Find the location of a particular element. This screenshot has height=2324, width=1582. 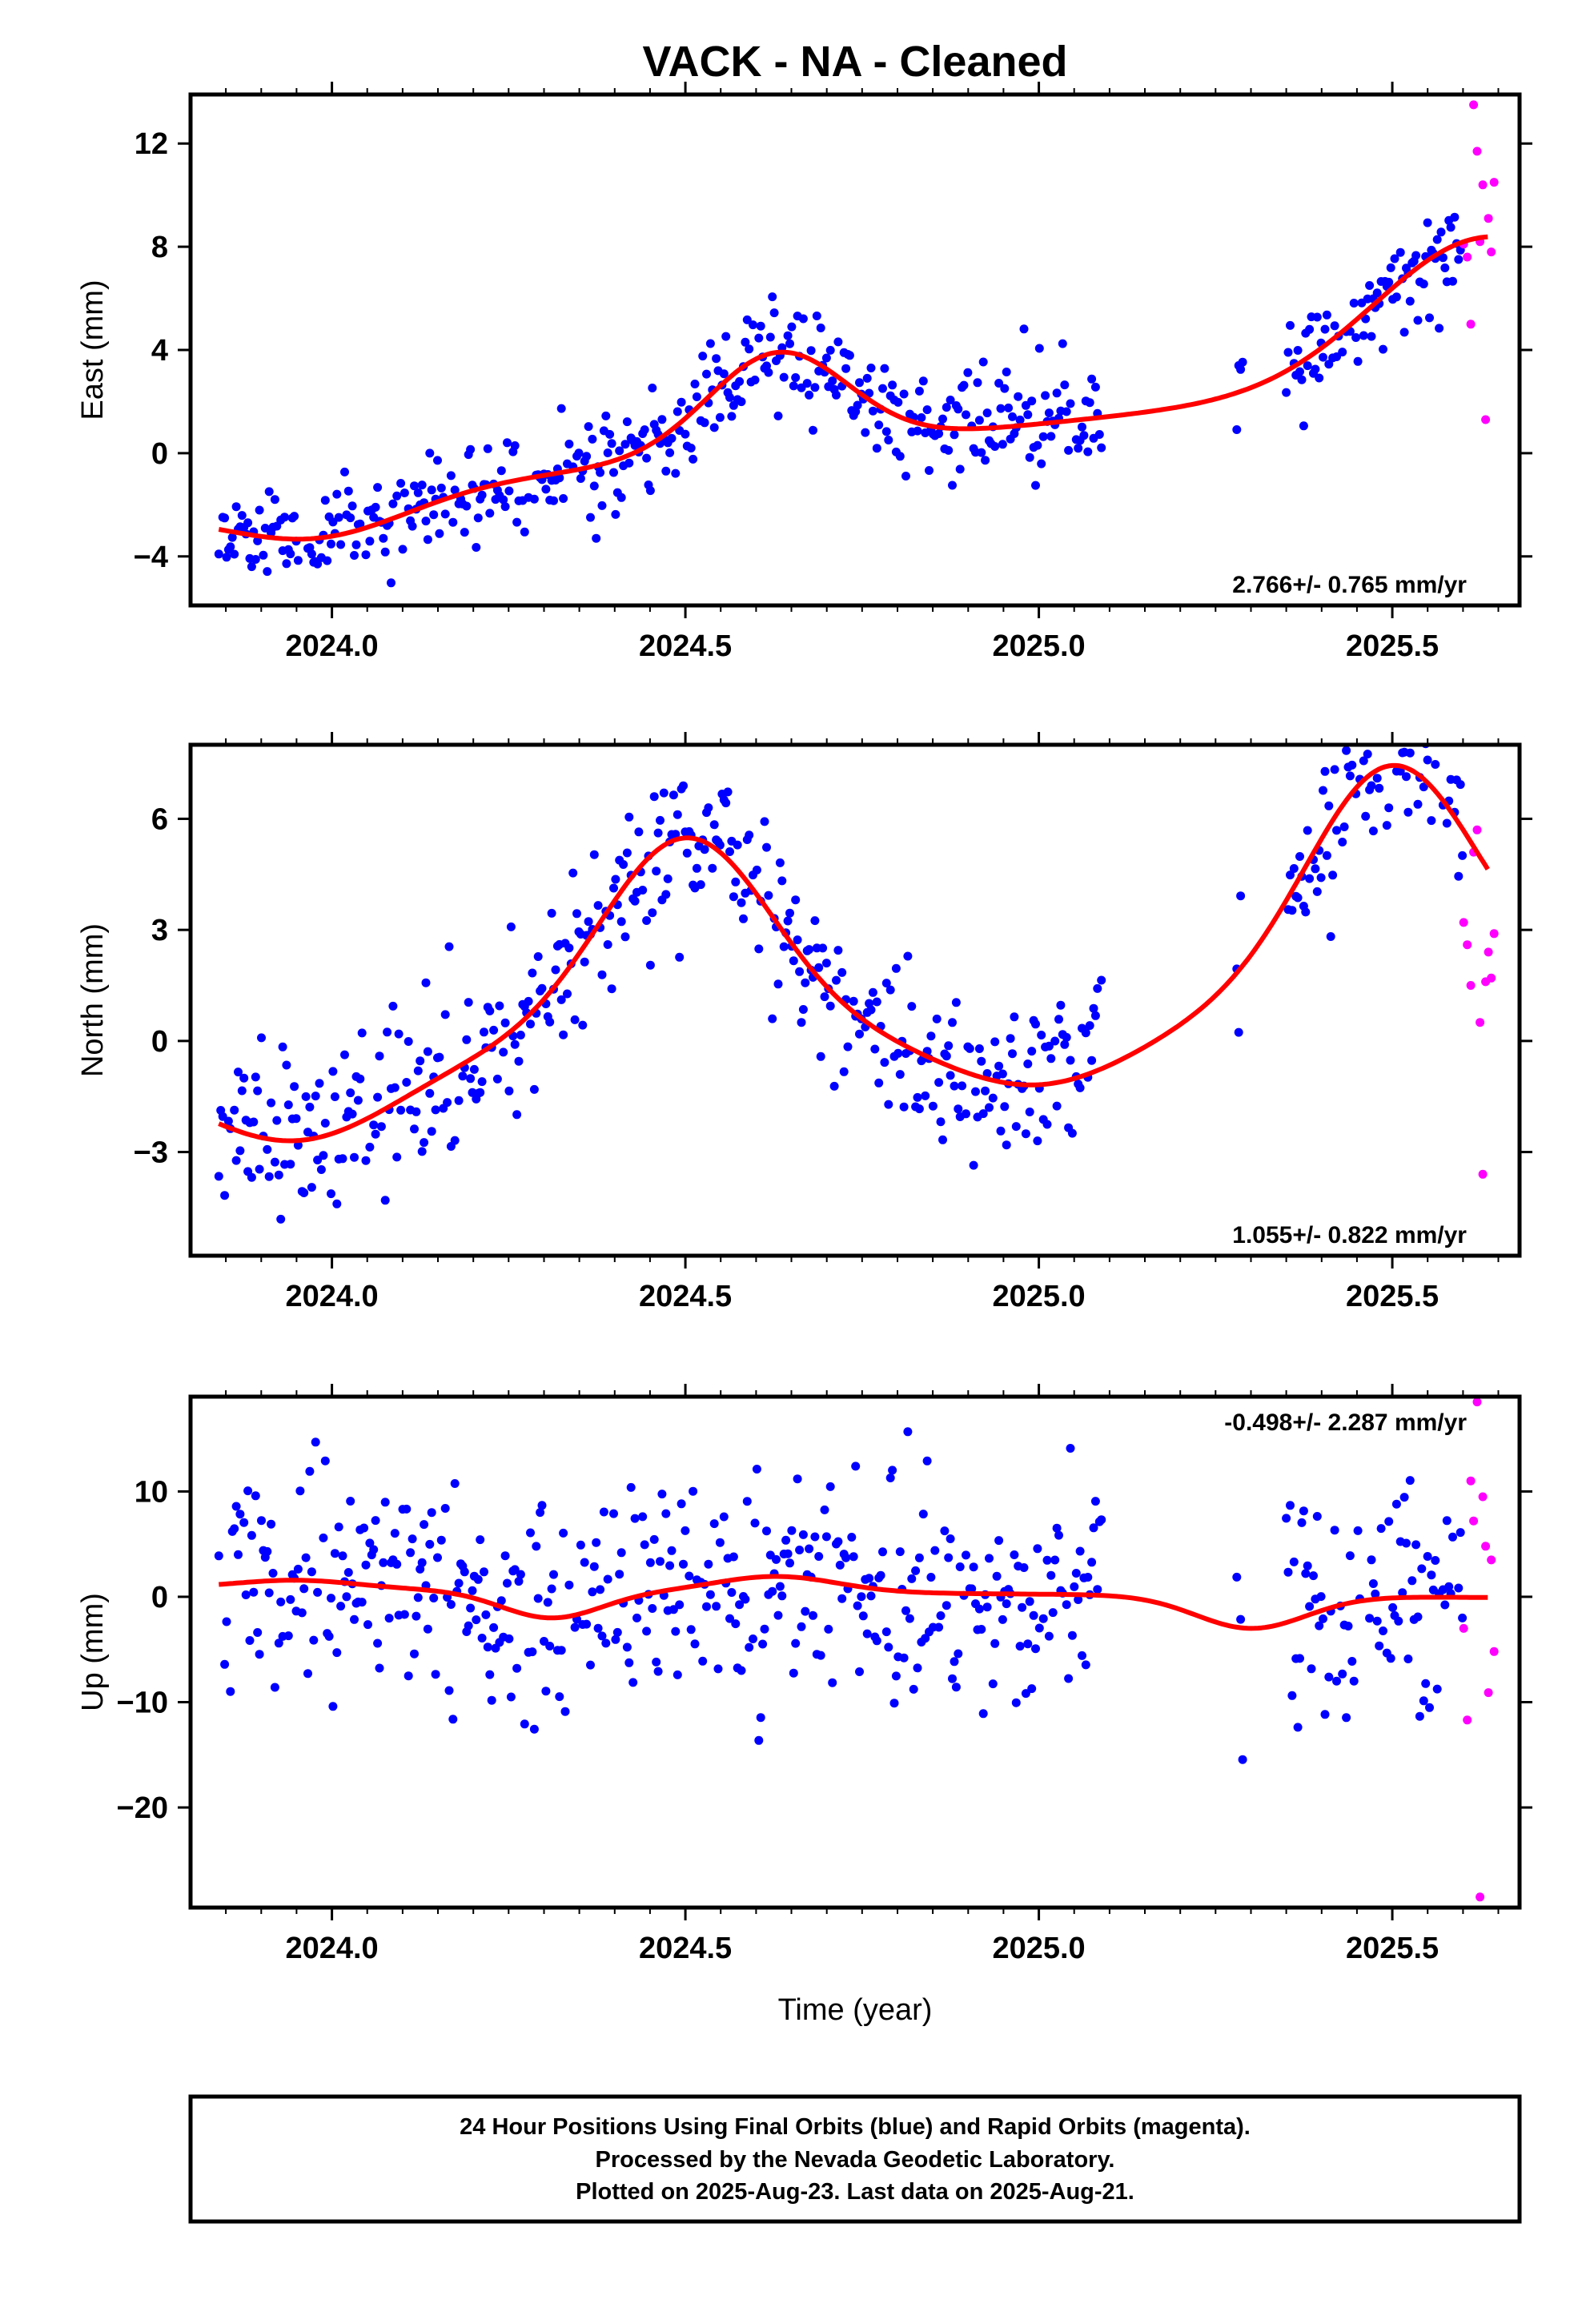

y-tick-label: 8 is located at coordinates (159, 247).